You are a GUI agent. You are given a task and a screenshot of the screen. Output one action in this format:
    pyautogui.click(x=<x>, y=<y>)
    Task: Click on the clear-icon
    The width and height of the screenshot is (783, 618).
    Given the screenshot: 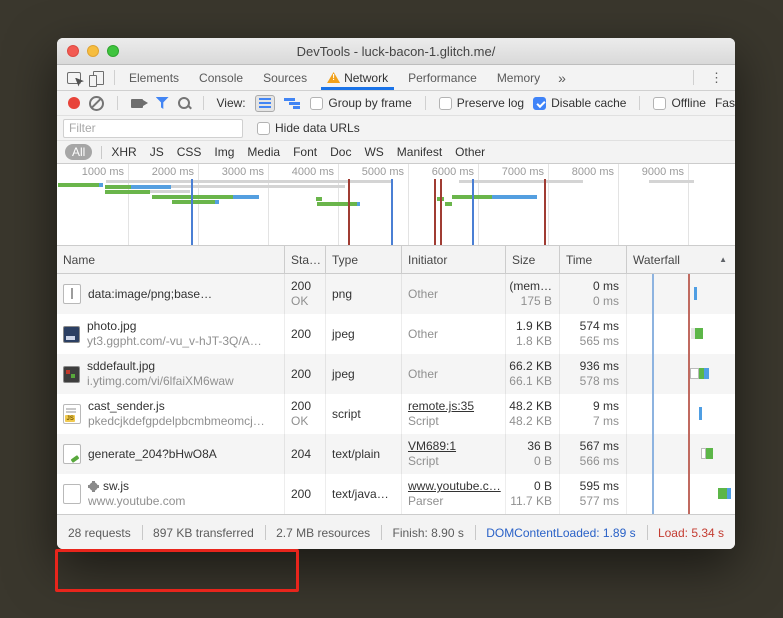 What is the action you would take?
    pyautogui.click(x=96, y=103)
    